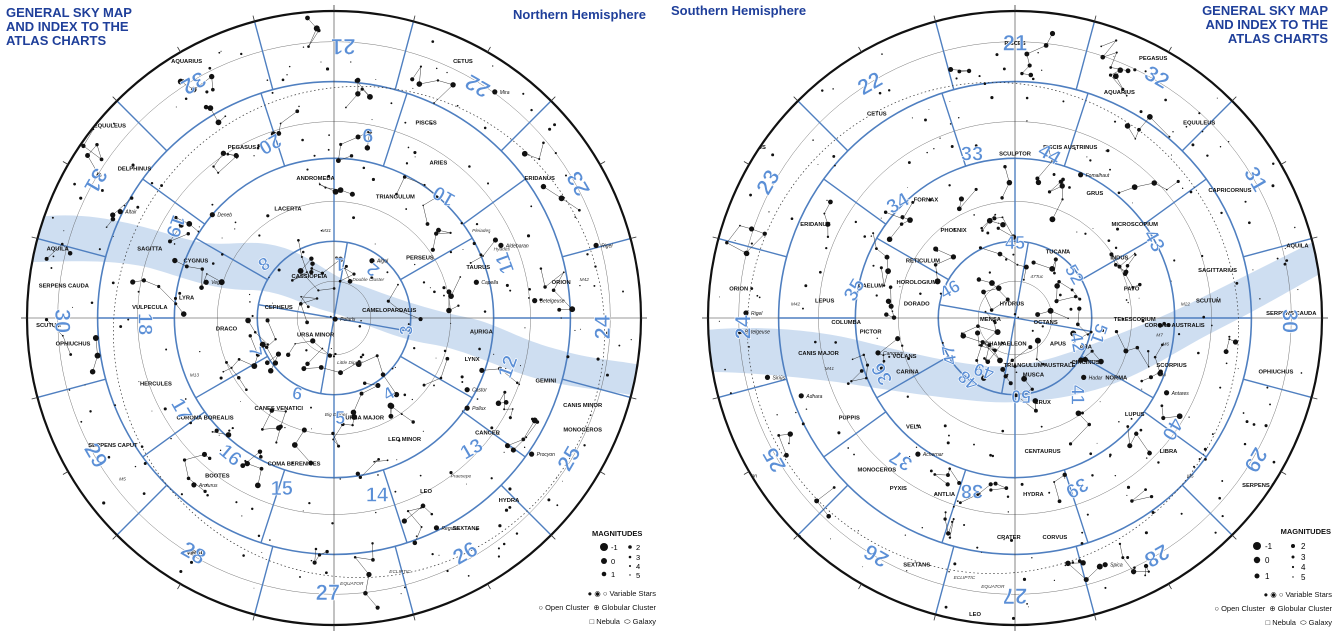 The height and width of the screenshot is (631, 1333). What do you see at coordinates (830, 369) in the screenshot?
I see `south-annotation-label: M41` at bounding box center [830, 369].